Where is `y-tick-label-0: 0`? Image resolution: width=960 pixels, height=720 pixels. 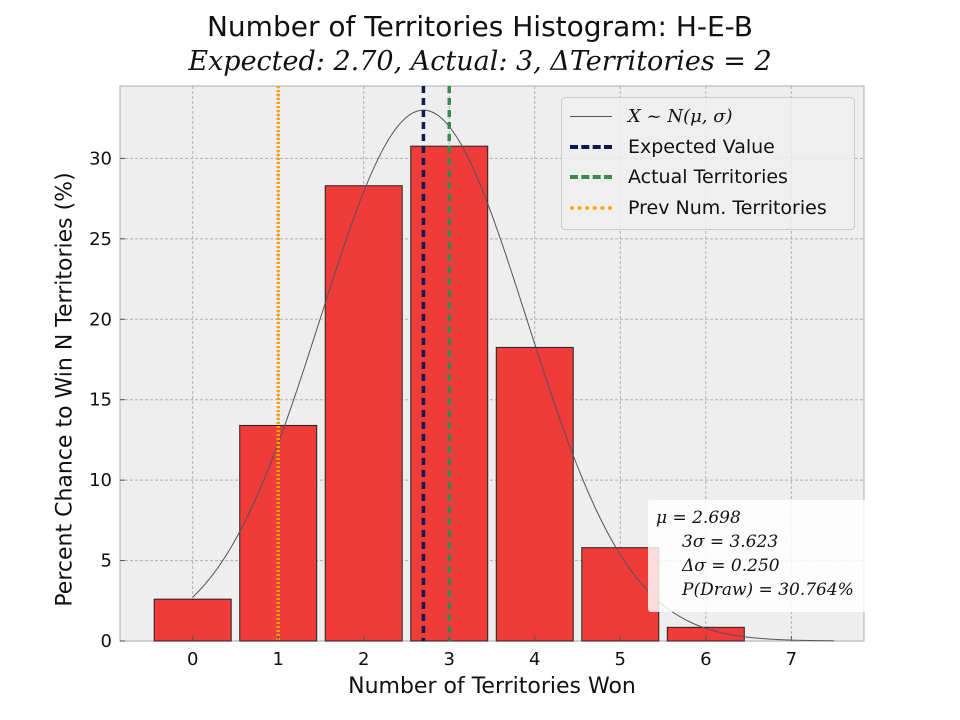
y-tick-label-0: 0 is located at coordinates (106, 641).